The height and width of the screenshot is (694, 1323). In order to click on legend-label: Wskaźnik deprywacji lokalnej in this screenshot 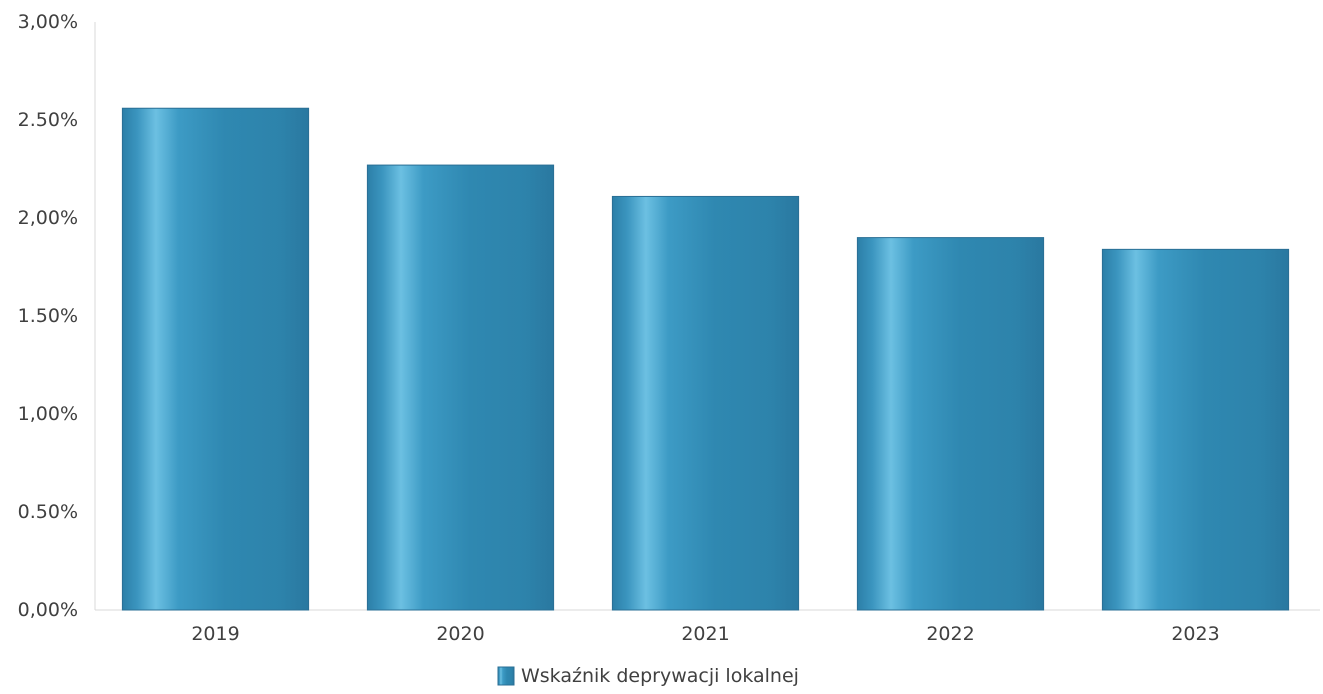, I will do `click(660, 676)`.